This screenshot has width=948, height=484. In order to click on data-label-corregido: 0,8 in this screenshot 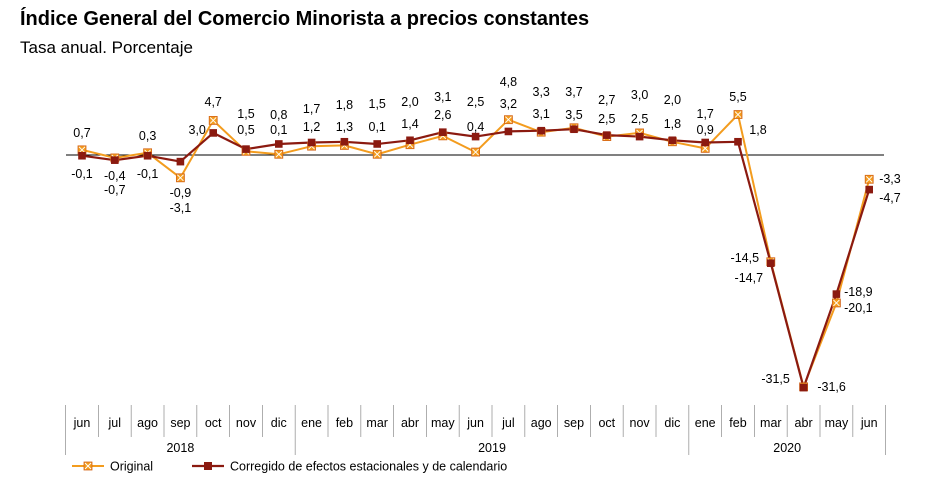, I will do `click(278, 115)`.